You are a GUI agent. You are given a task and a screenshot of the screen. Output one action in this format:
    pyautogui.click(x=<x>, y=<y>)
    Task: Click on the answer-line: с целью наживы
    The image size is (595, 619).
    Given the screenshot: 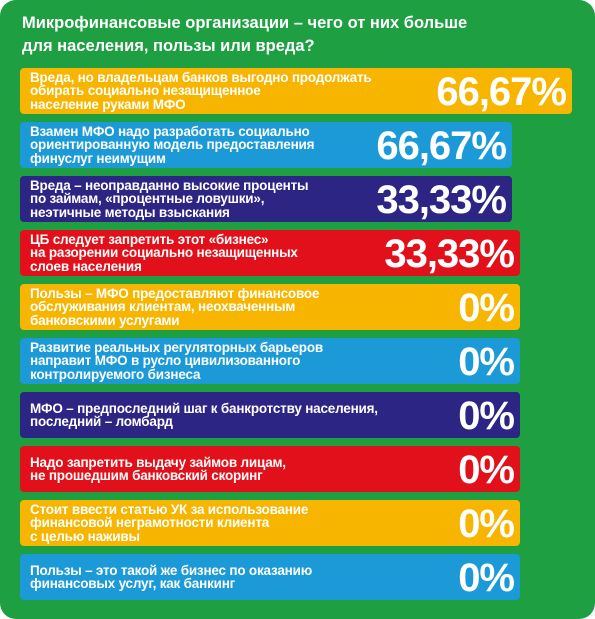 What is the action you would take?
    pyautogui.click(x=85, y=536)
    